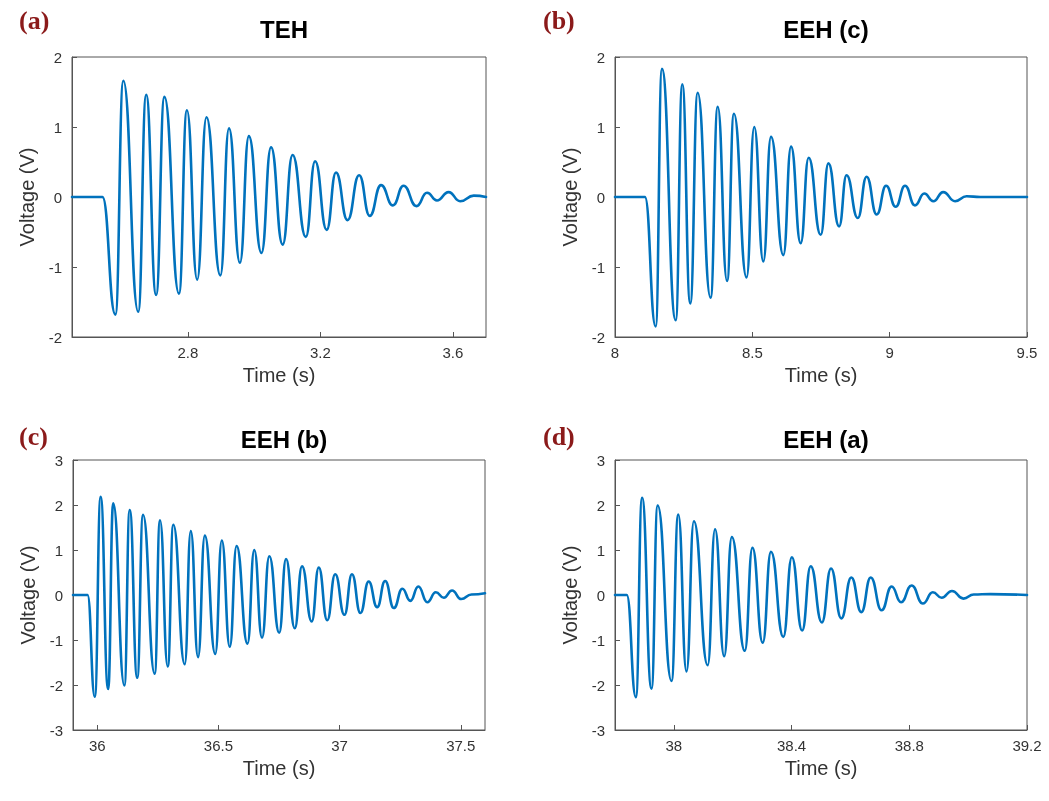  Describe the element at coordinates (461, 745) in the screenshot. I see `x-tick-label: 37.5` at that location.